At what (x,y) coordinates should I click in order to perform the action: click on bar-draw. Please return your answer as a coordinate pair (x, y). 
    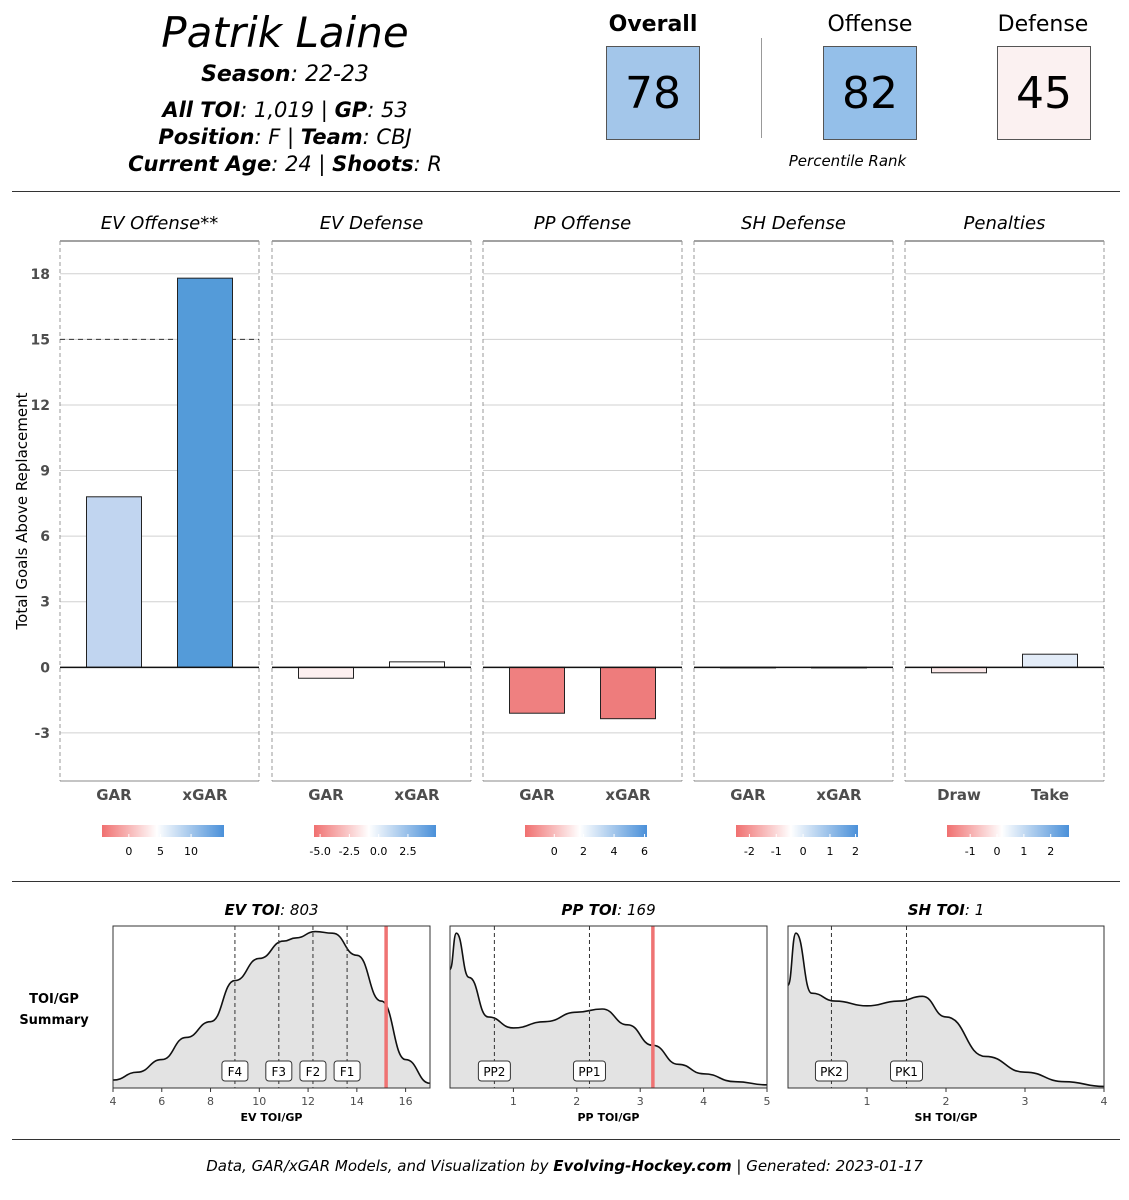
    Looking at the image, I should click on (959, 670).